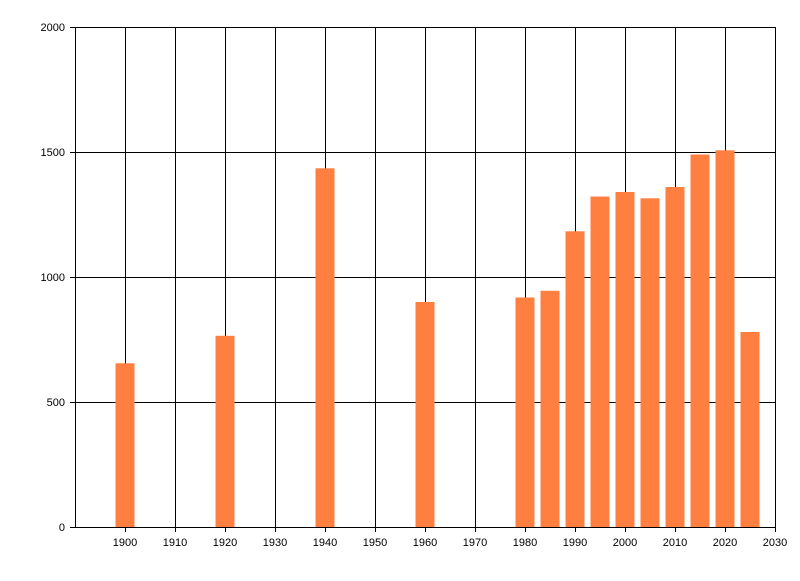 The width and height of the screenshot is (800, 581). Describe the element at coordinates (175, 543) in the screenshot. I see `x-tick-label-1910: 1910` at that location.